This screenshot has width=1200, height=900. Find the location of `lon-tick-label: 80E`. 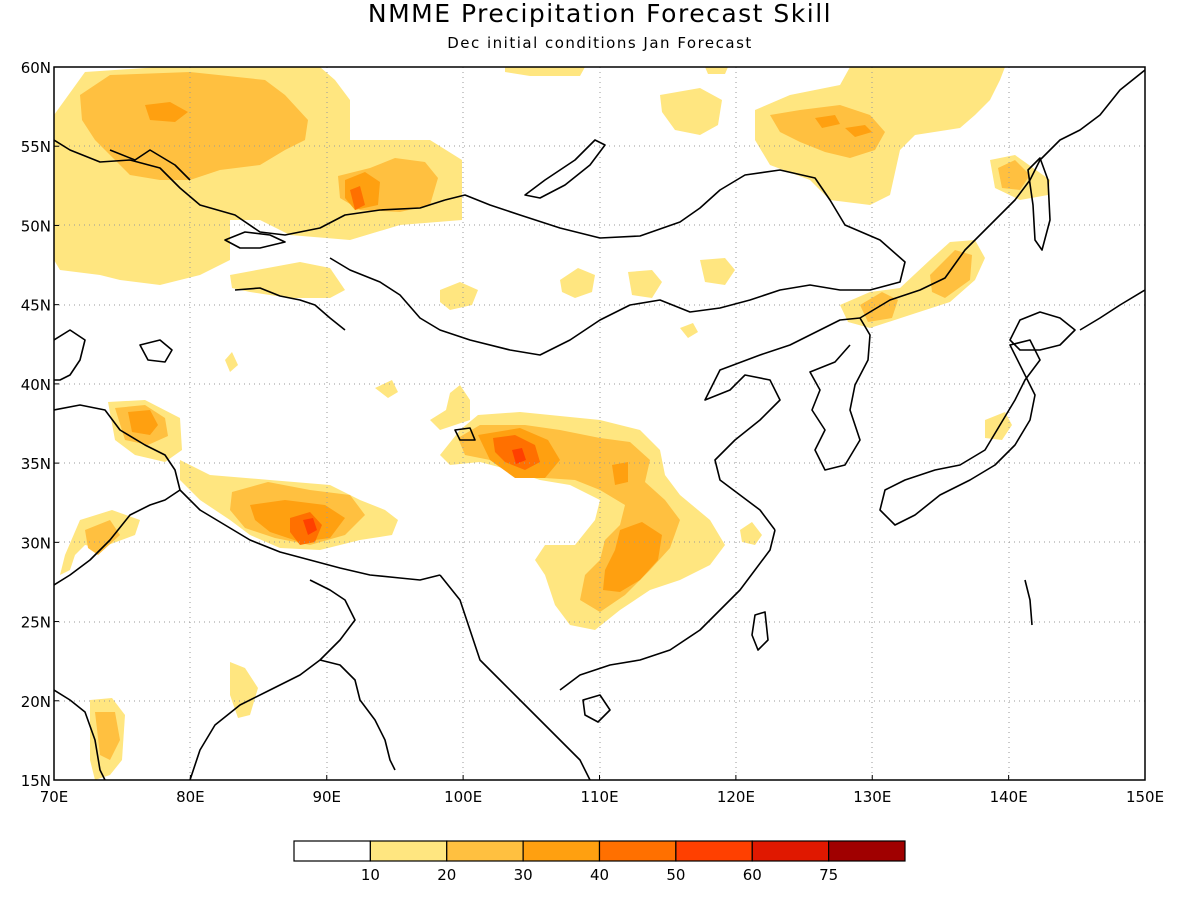

lon-tick-label: 80E is located at coordinates (190, 797).